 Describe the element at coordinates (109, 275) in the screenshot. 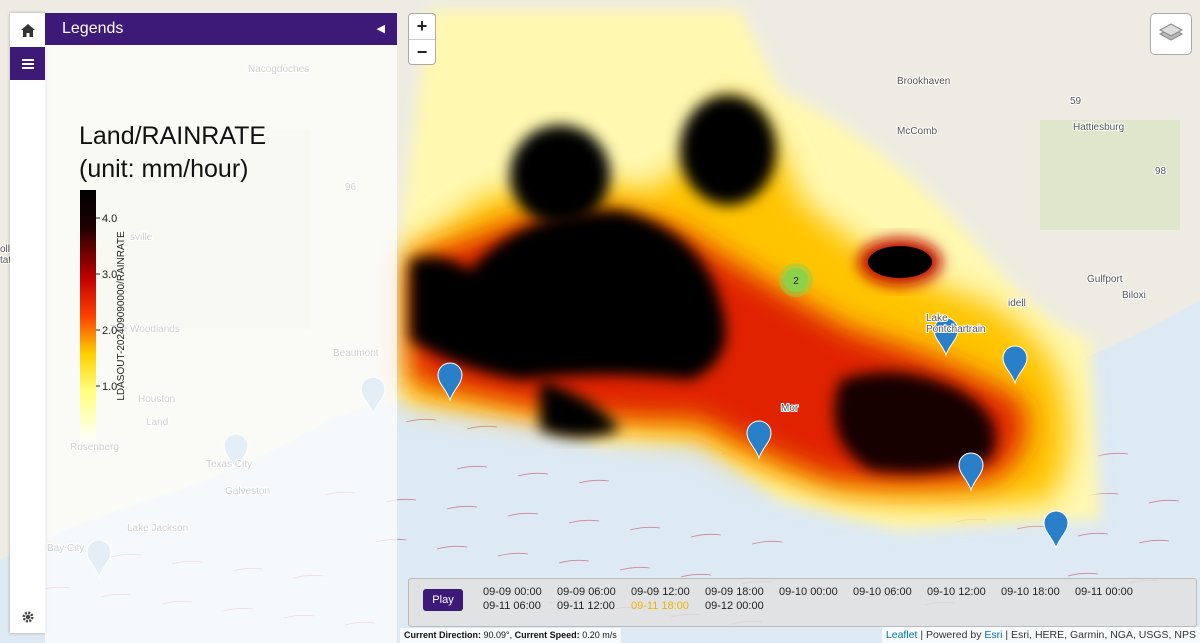

I see `colorbar-tick-label: 3.0` at that location.